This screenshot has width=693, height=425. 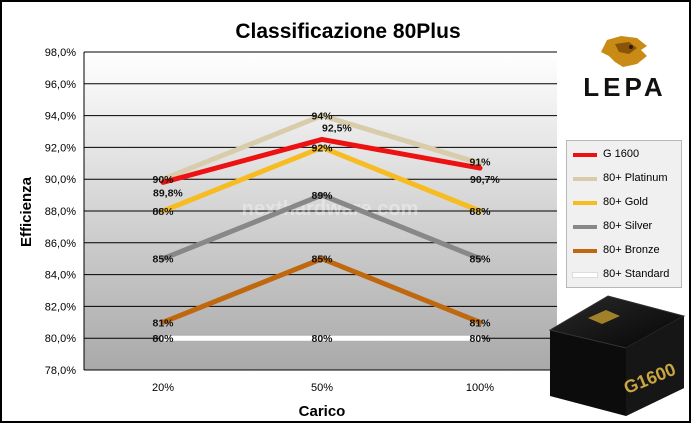 I want to click on legend-item: 80+ Silver, so click(x=627, y=227).